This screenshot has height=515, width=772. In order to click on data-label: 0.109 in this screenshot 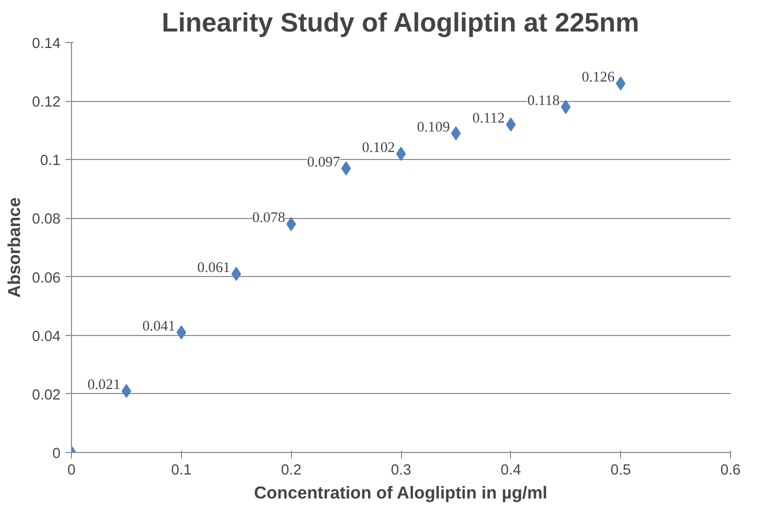, I will do `click(433, 127)`.